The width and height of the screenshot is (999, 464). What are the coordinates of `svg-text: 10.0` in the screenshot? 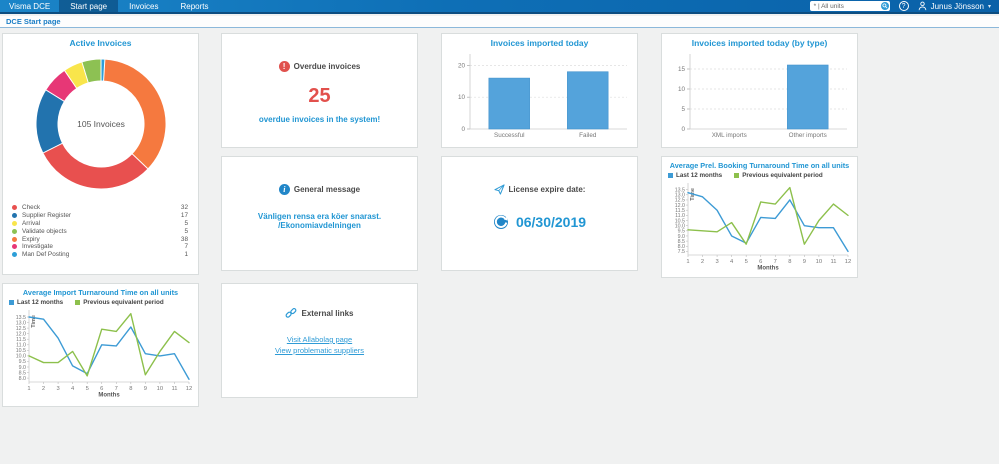 It's located at (680, 226).